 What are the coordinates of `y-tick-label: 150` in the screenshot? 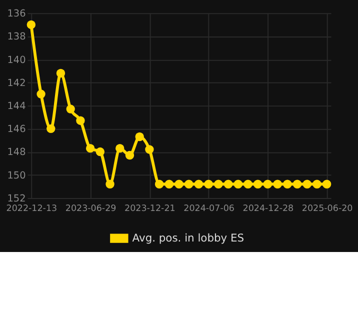 It's located at (16, 176).